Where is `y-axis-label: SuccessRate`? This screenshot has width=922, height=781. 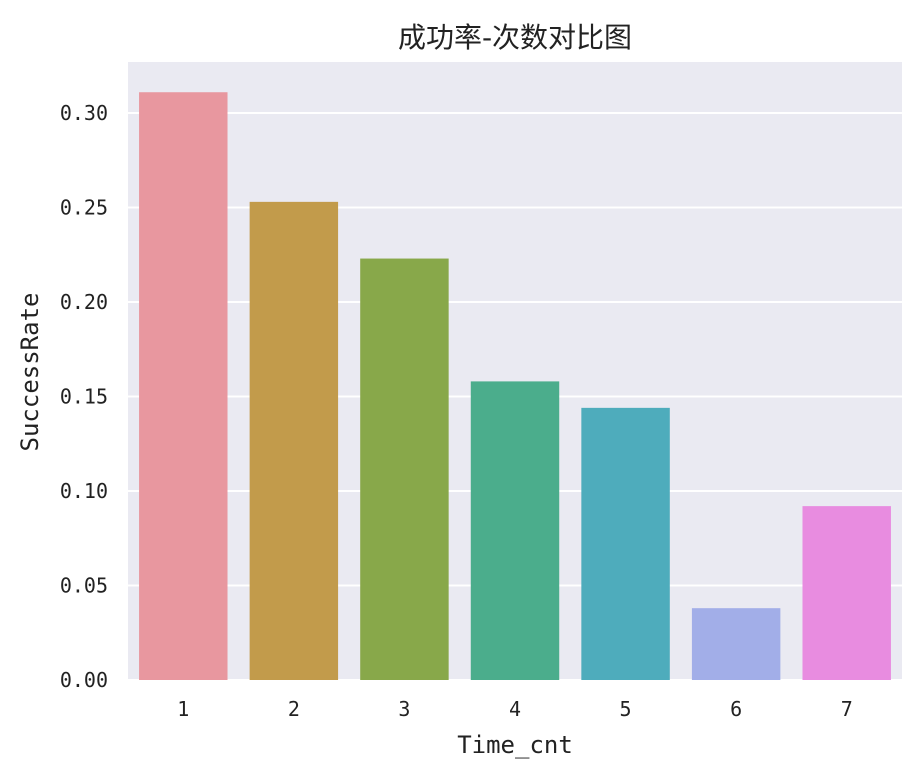
y-axis-label: SuccessRate is located at coordinates (30, 372).